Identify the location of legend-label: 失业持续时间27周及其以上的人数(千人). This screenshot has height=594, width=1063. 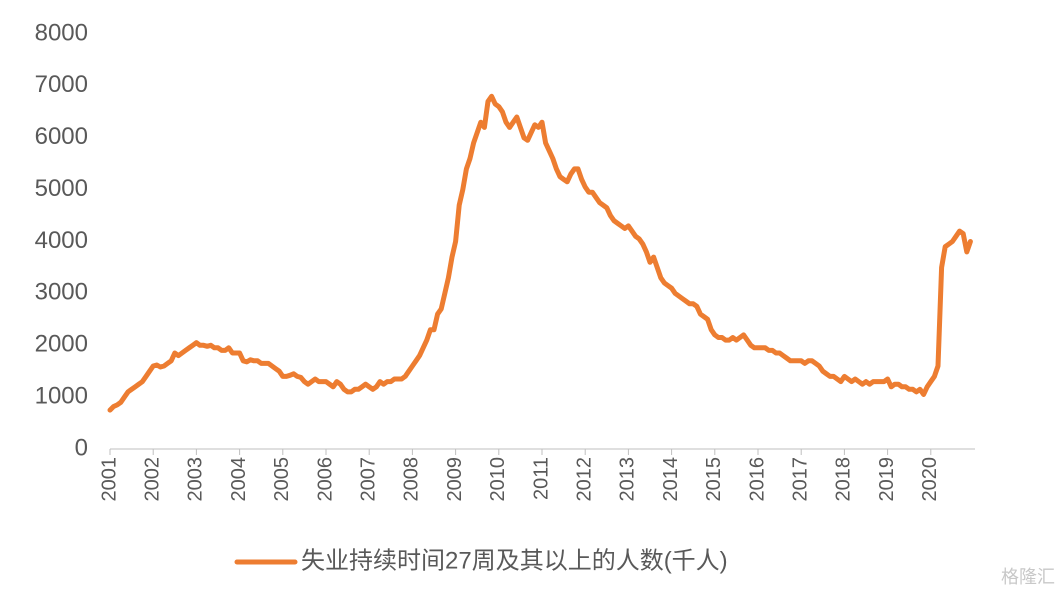
(514, 560).